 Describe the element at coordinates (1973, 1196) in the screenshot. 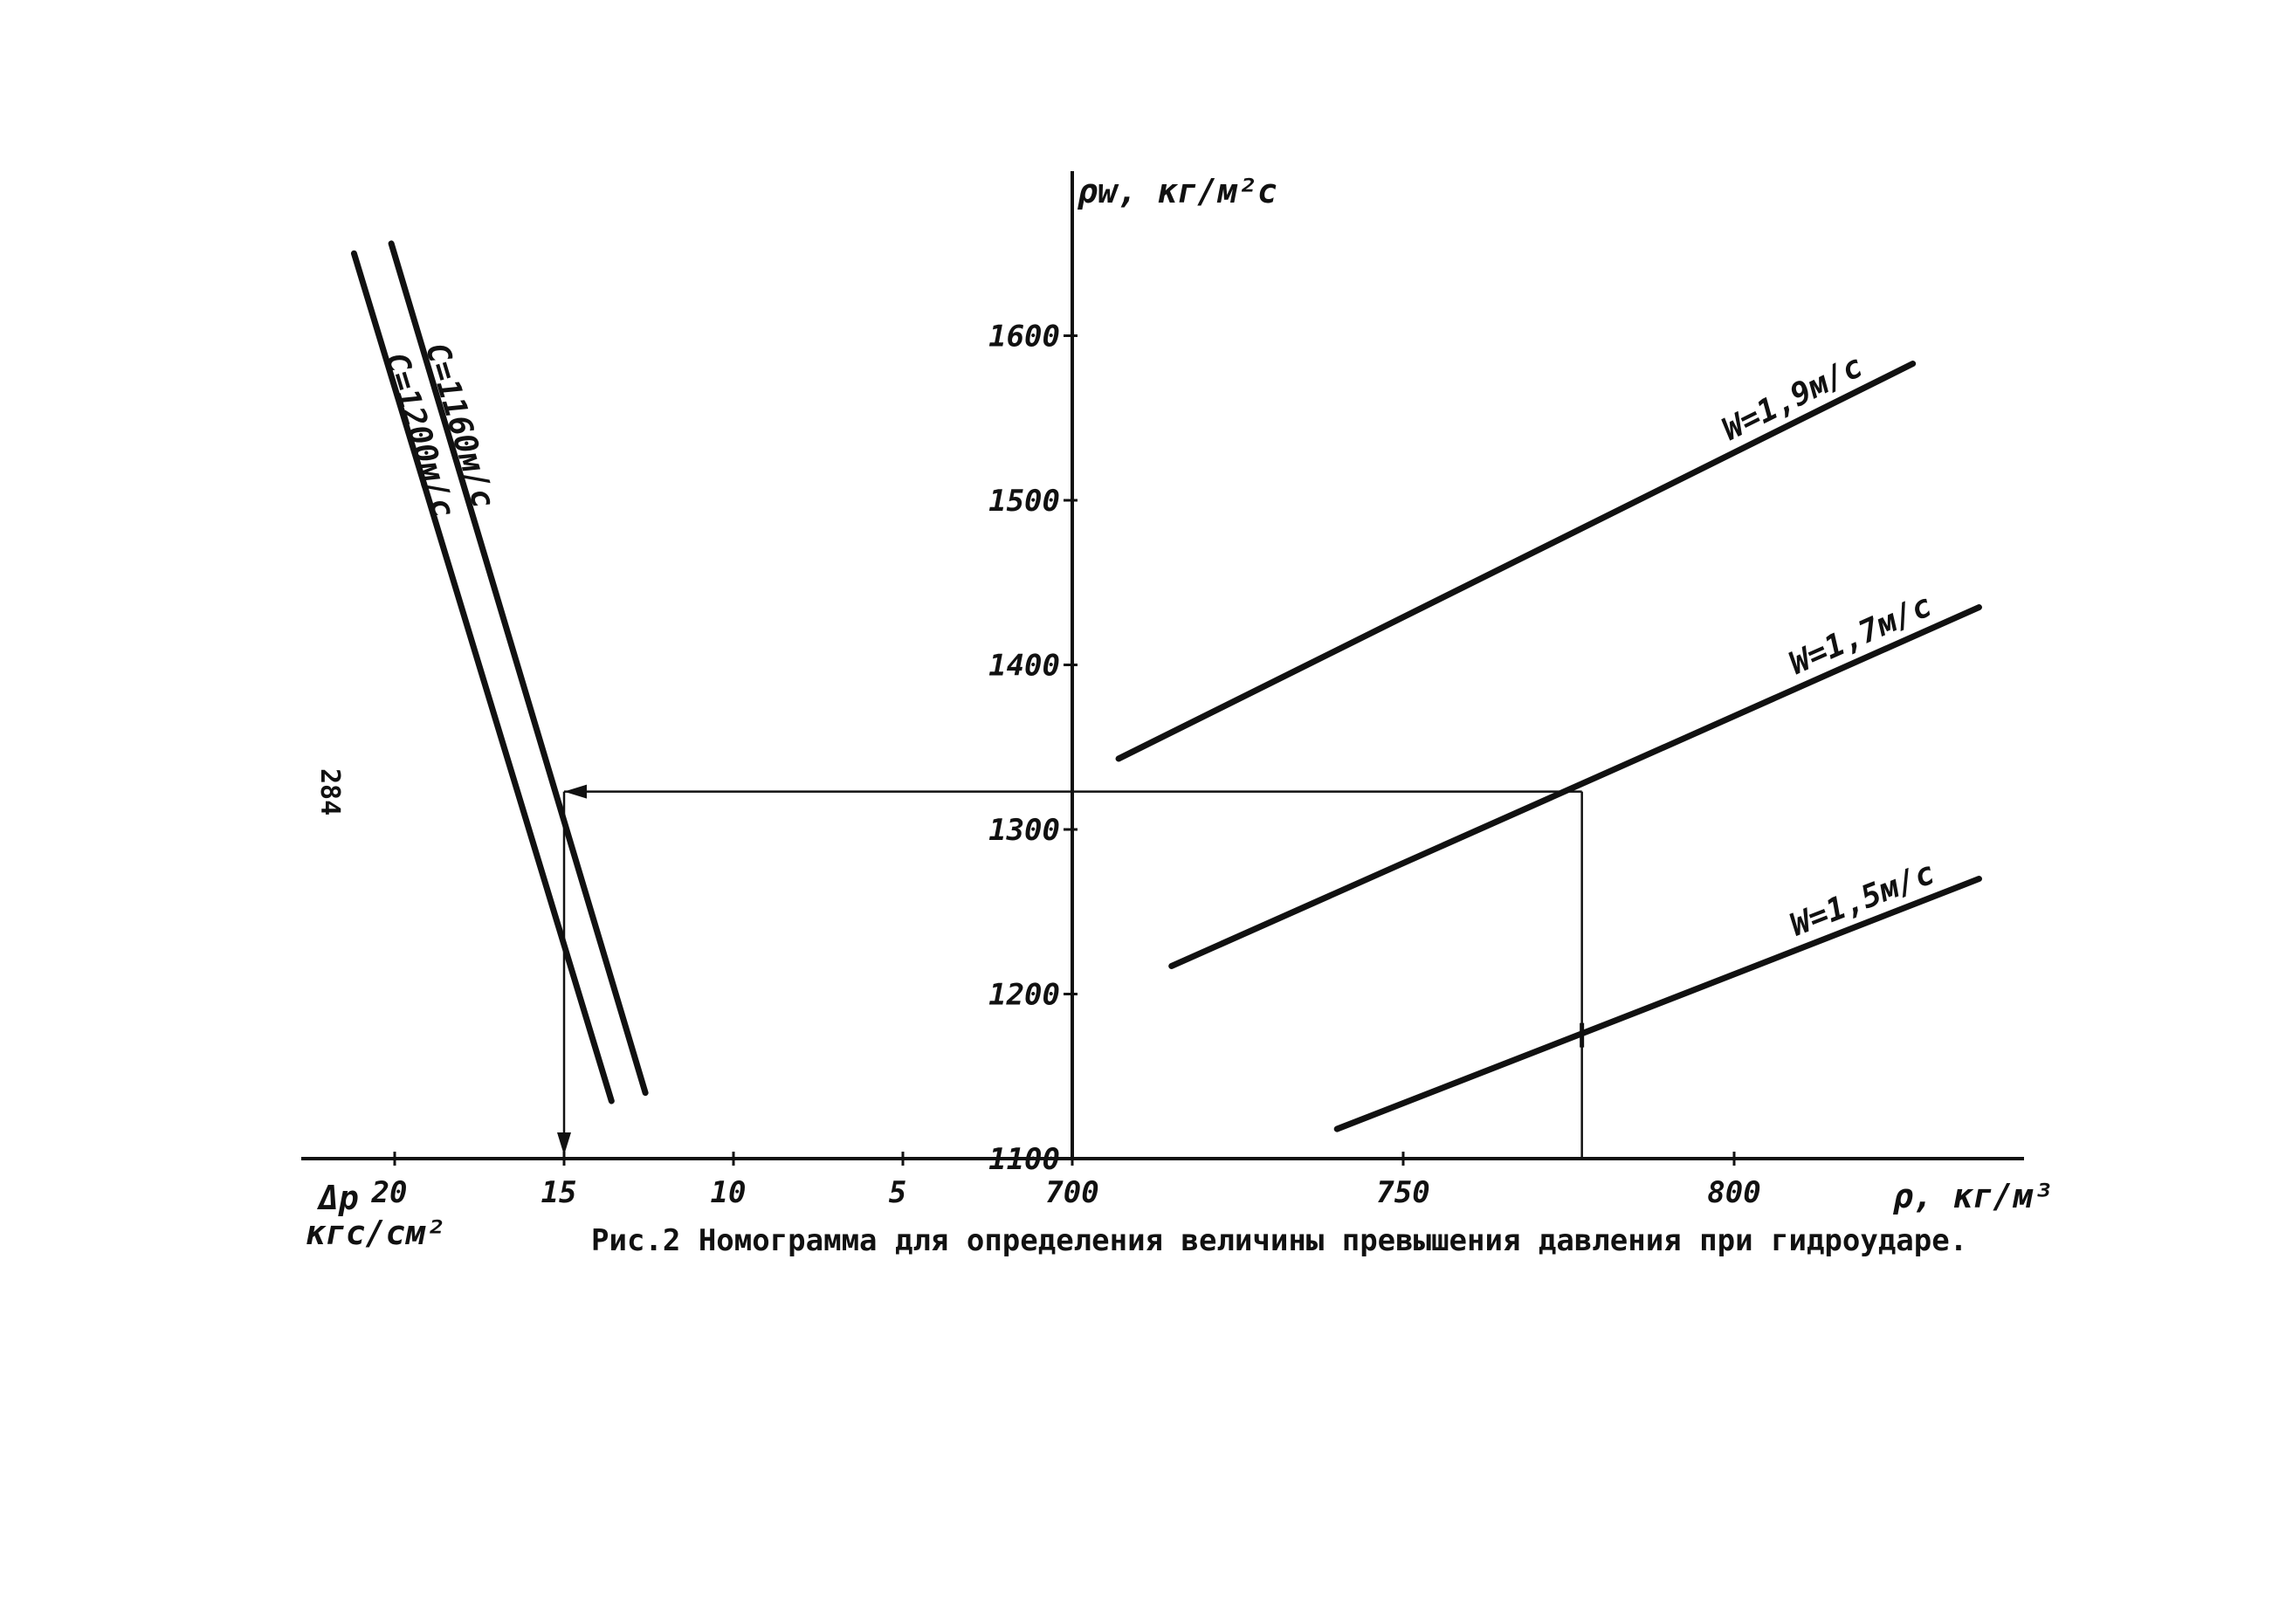

I see `x-axis-title-rho: ρ, кг/м³` at that location.